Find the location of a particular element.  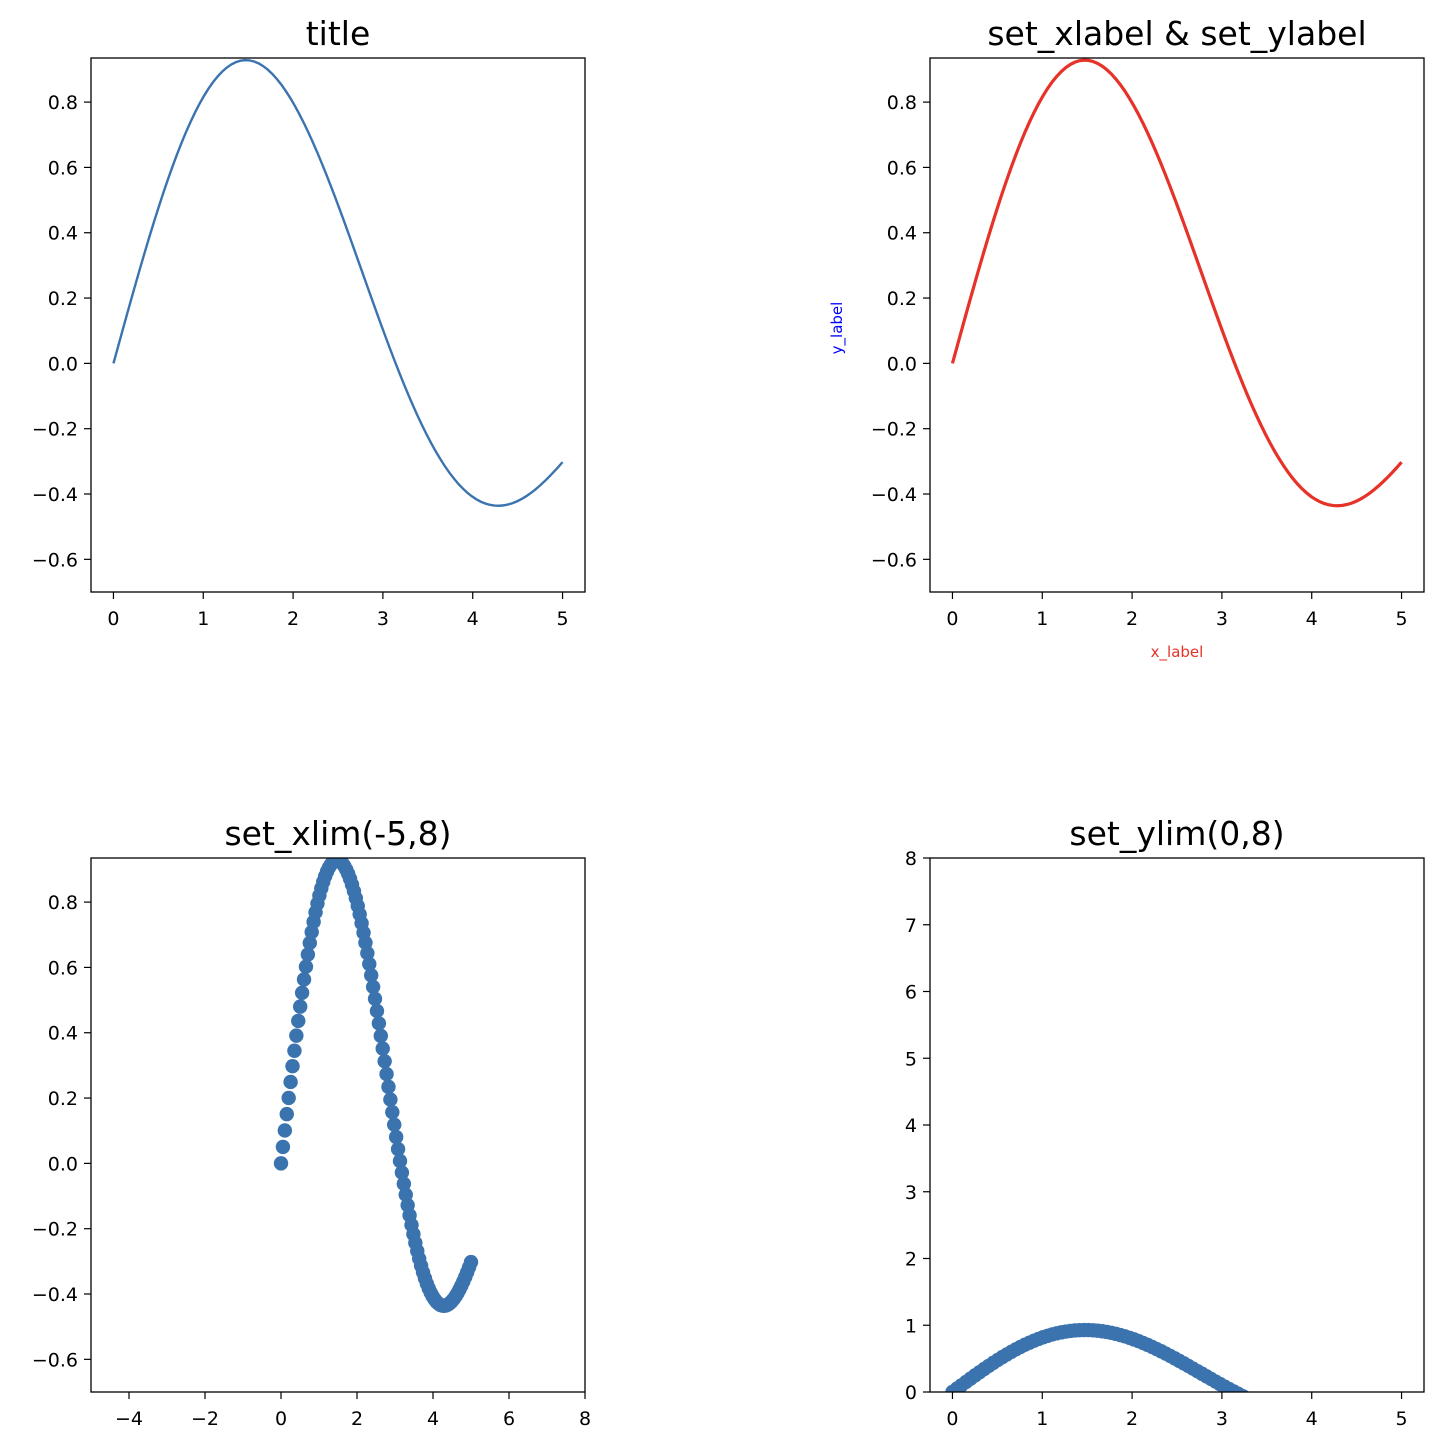

x-axis-label: x_label is located at coordinates (1177, 652).